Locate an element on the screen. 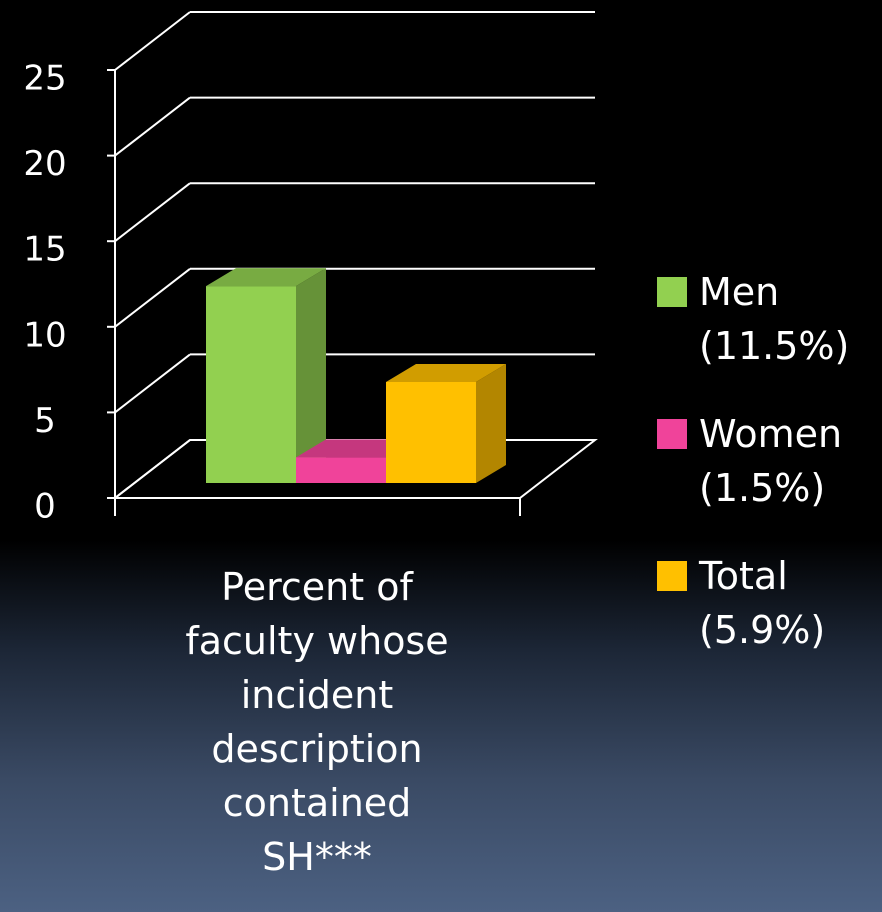 This screenshot has width=882, height=912. legend-label: Total (5.9%) is located at coordinates (762, 603).